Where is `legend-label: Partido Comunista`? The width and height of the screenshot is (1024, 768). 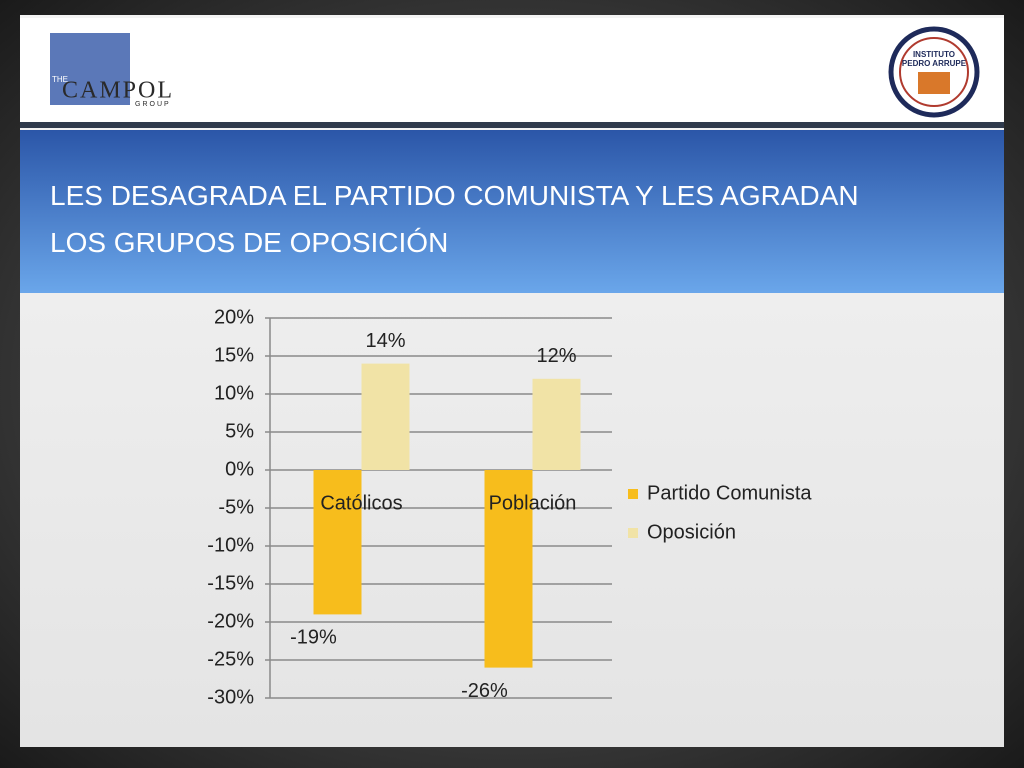 legend-label: Partido Comunista is located at coordinates (729, 493).